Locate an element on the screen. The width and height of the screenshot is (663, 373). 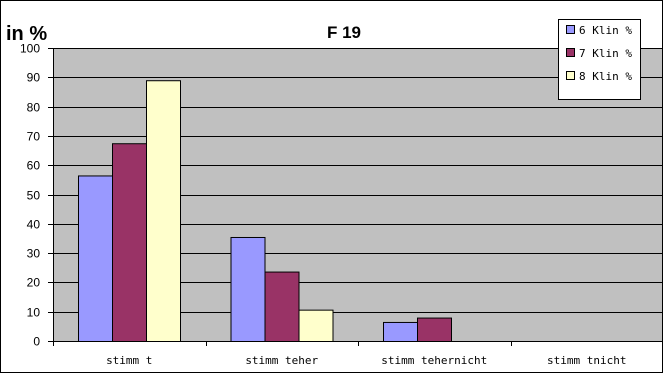
y-tick-label: 60 is located at coordinates (34, 166).